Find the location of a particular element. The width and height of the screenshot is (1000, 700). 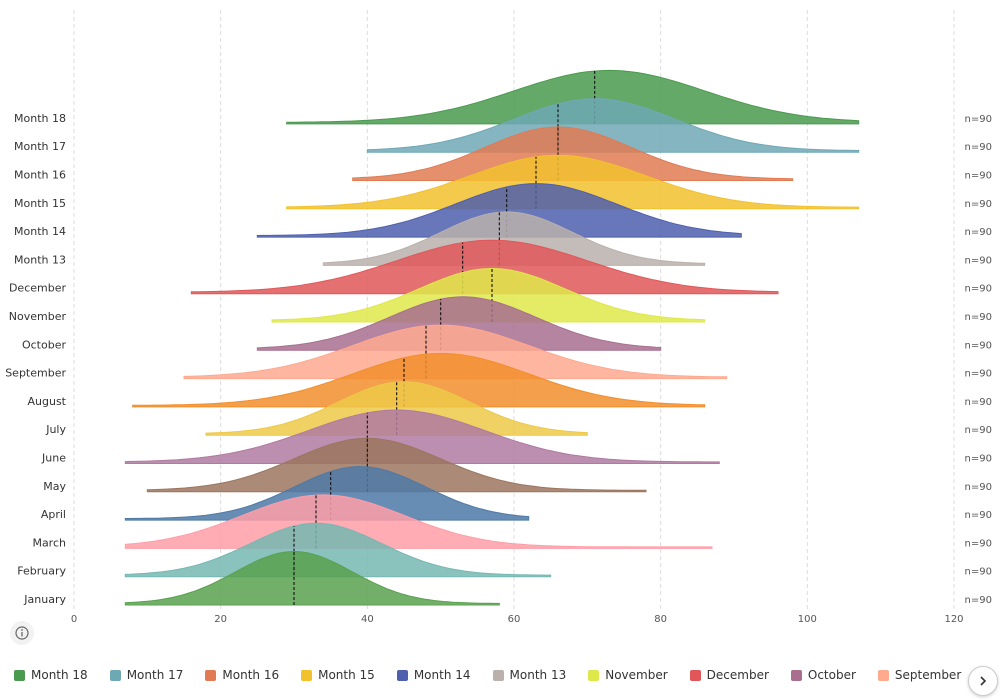

legend-item-september: September is located at coordinates (919, 675).